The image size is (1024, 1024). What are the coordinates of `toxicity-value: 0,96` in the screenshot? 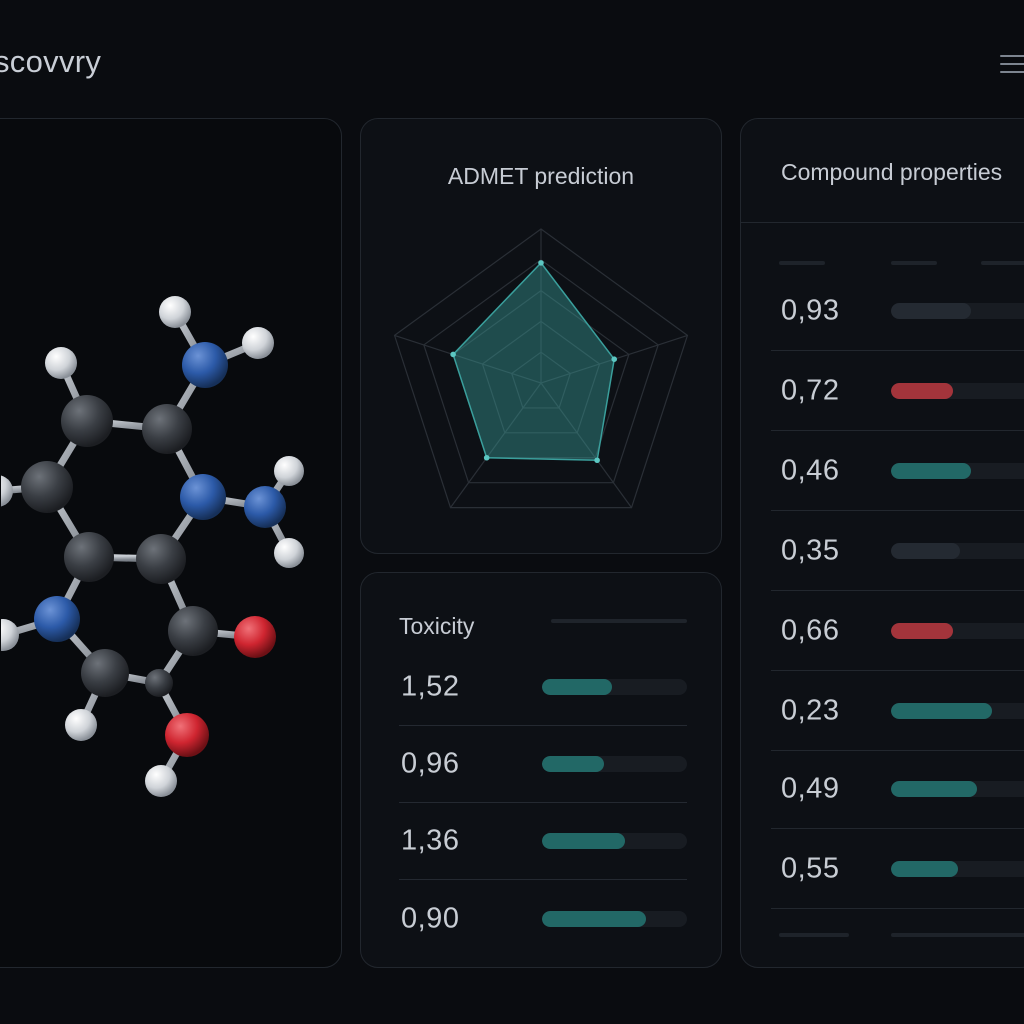 It's located at (430, 763).